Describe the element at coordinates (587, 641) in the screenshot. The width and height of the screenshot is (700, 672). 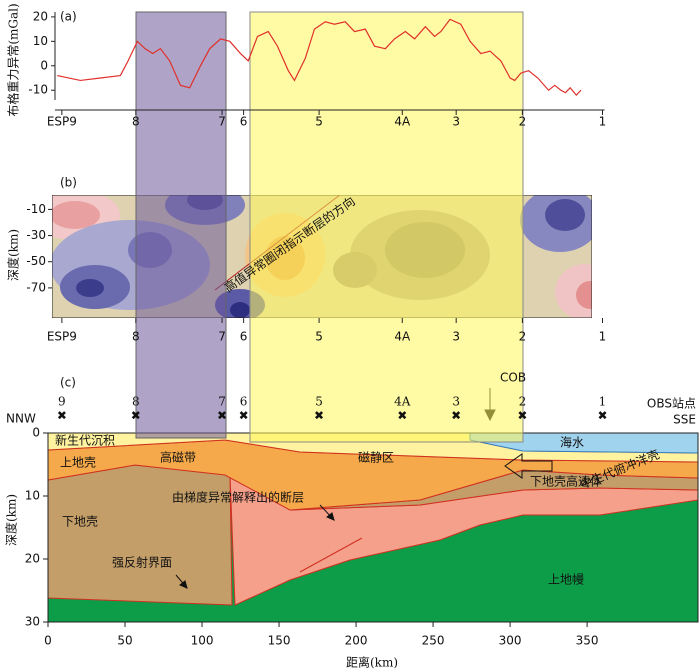
I see `x-tick-label: 350` at that location.